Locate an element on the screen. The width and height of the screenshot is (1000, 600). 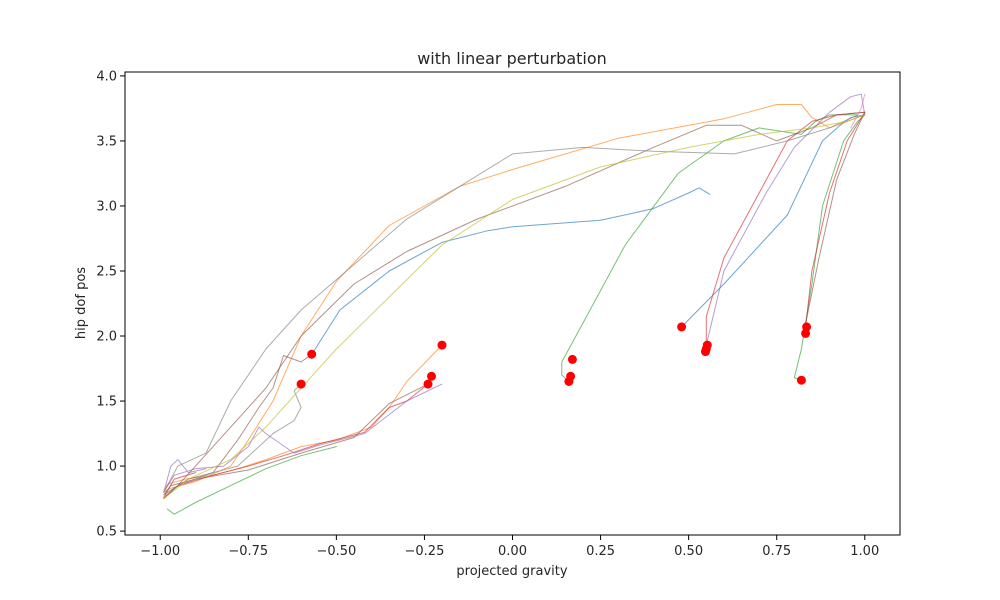
y-tick-label-7: 4.0 is located at coordinates (106, 76).